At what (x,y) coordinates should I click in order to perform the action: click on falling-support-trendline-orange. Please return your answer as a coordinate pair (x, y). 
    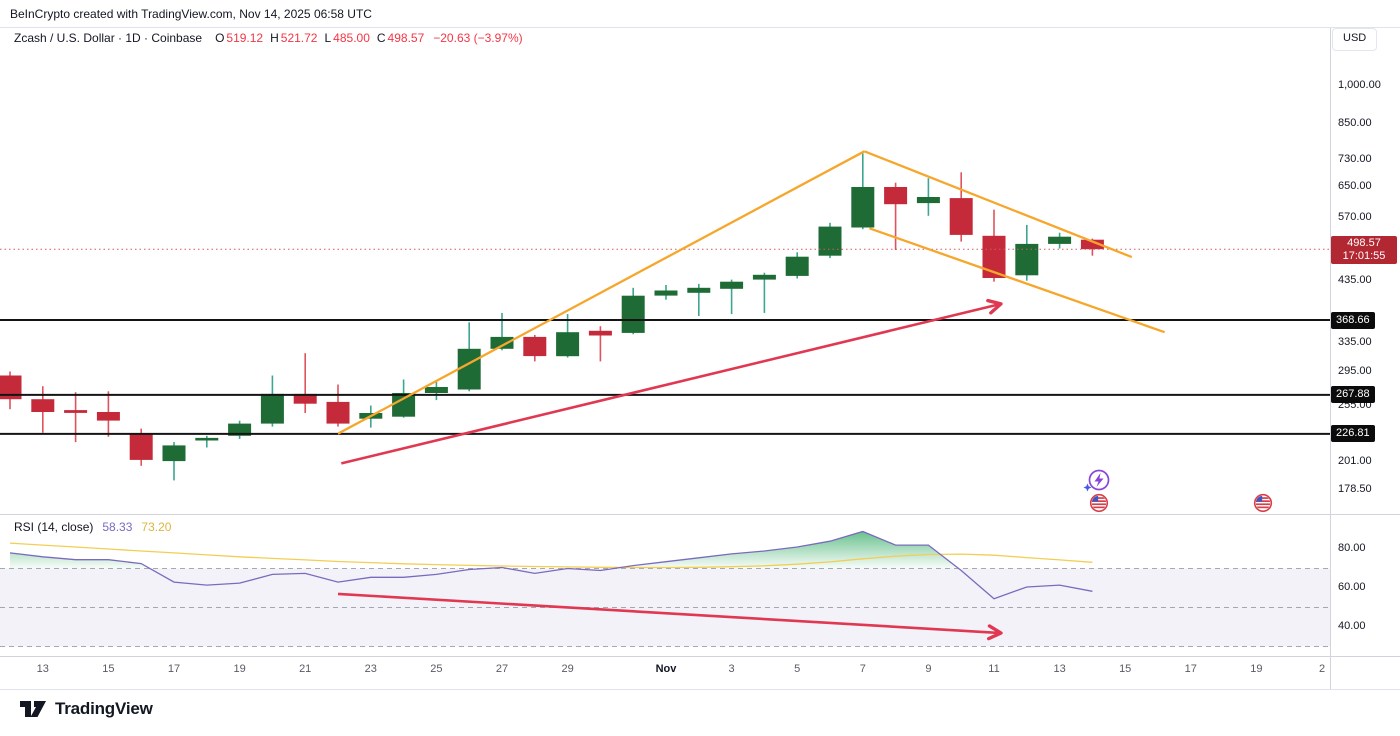
    Looking at the image, I should click on (1017, 280).